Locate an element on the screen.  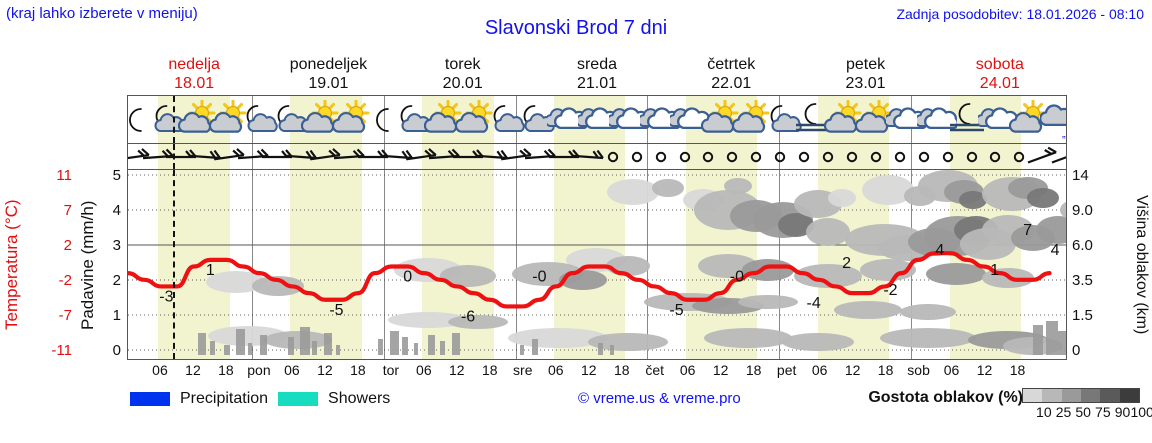
day-date: 18.01 is located at coordinates (194, 83).